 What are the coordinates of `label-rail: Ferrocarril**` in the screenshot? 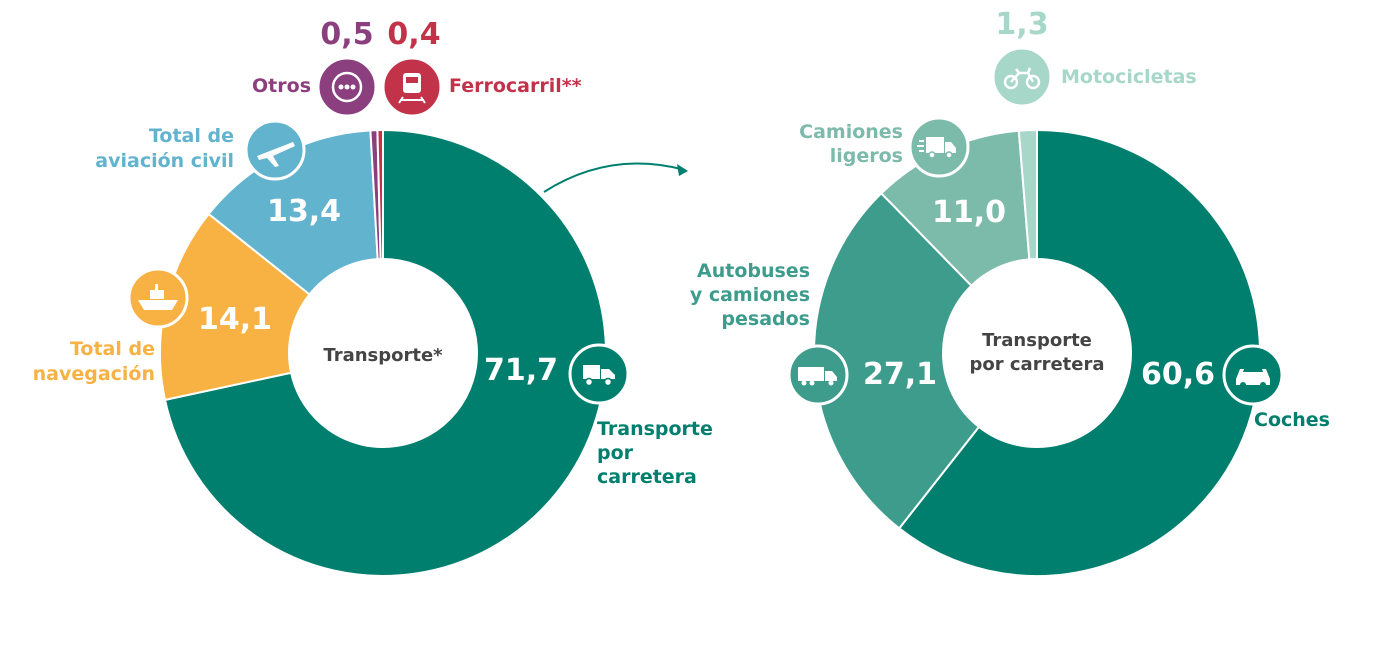 It's located at (515, 86).